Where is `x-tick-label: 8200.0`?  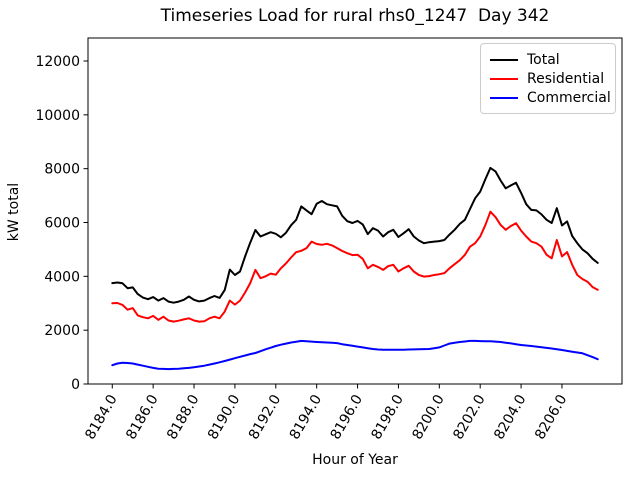
x-tick-label: 8200.0 is located at coordinates (428, 417).